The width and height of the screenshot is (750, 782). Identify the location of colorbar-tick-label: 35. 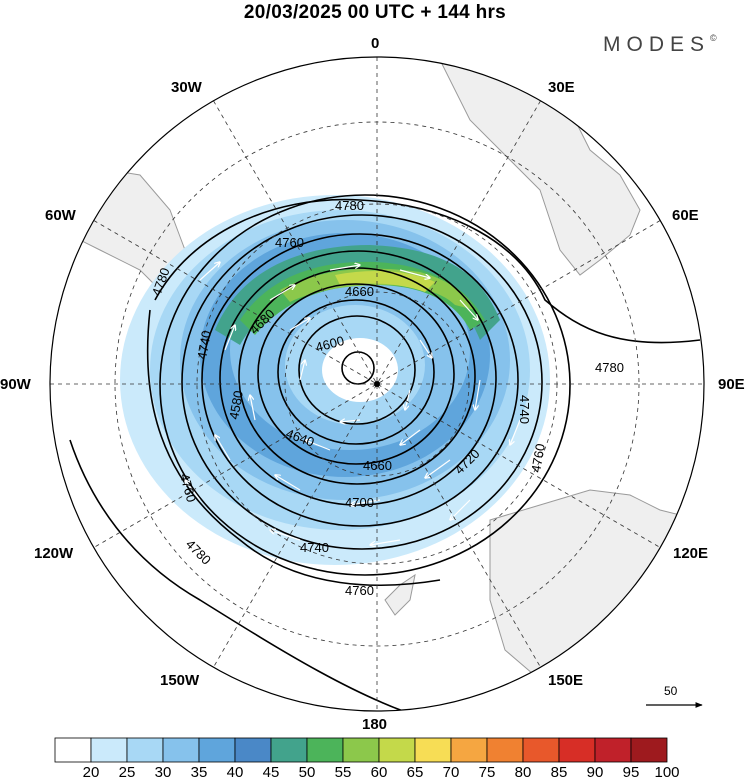
(199, 772).